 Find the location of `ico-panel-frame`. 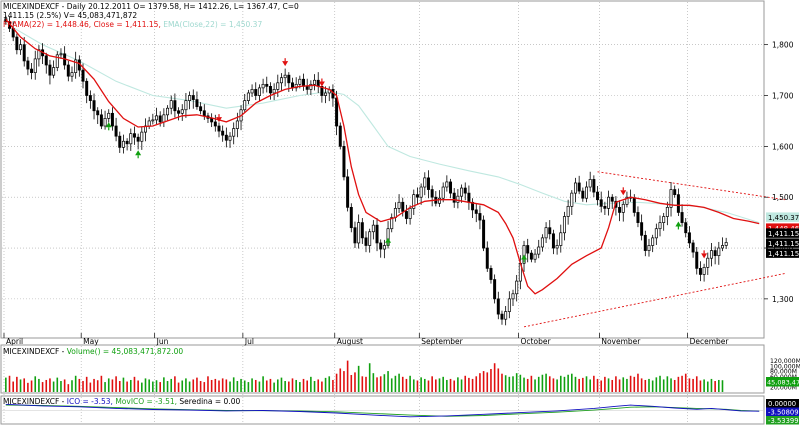

ico-panel-frame is located at coordinates (382, 410).